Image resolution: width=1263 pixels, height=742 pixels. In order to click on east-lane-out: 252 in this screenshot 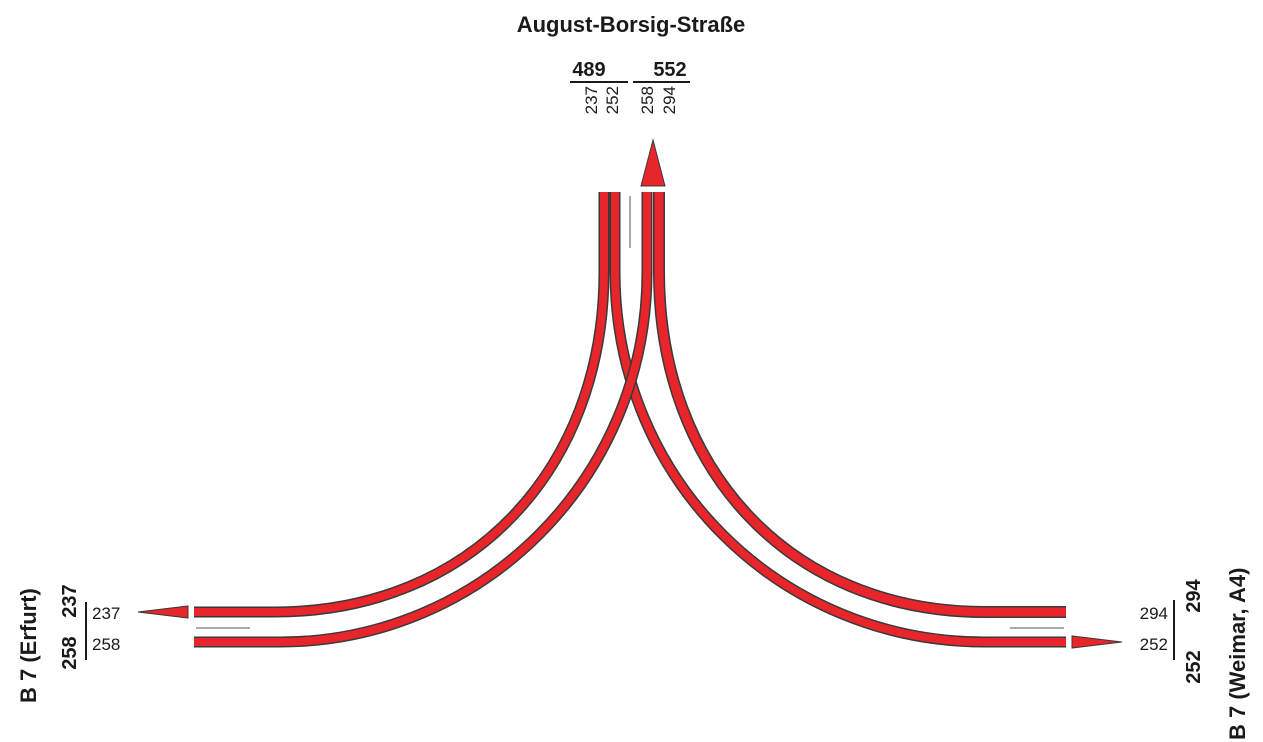, I will do `click(1154, 644)`.